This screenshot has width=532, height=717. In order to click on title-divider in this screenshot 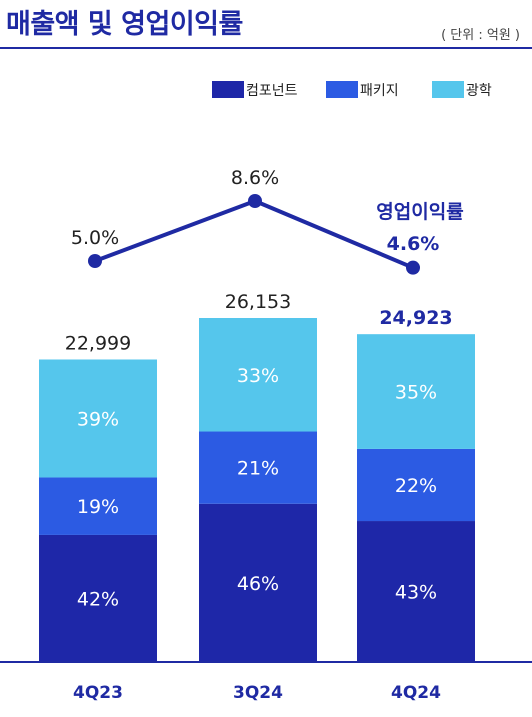, I will do `click(266, 48)`.